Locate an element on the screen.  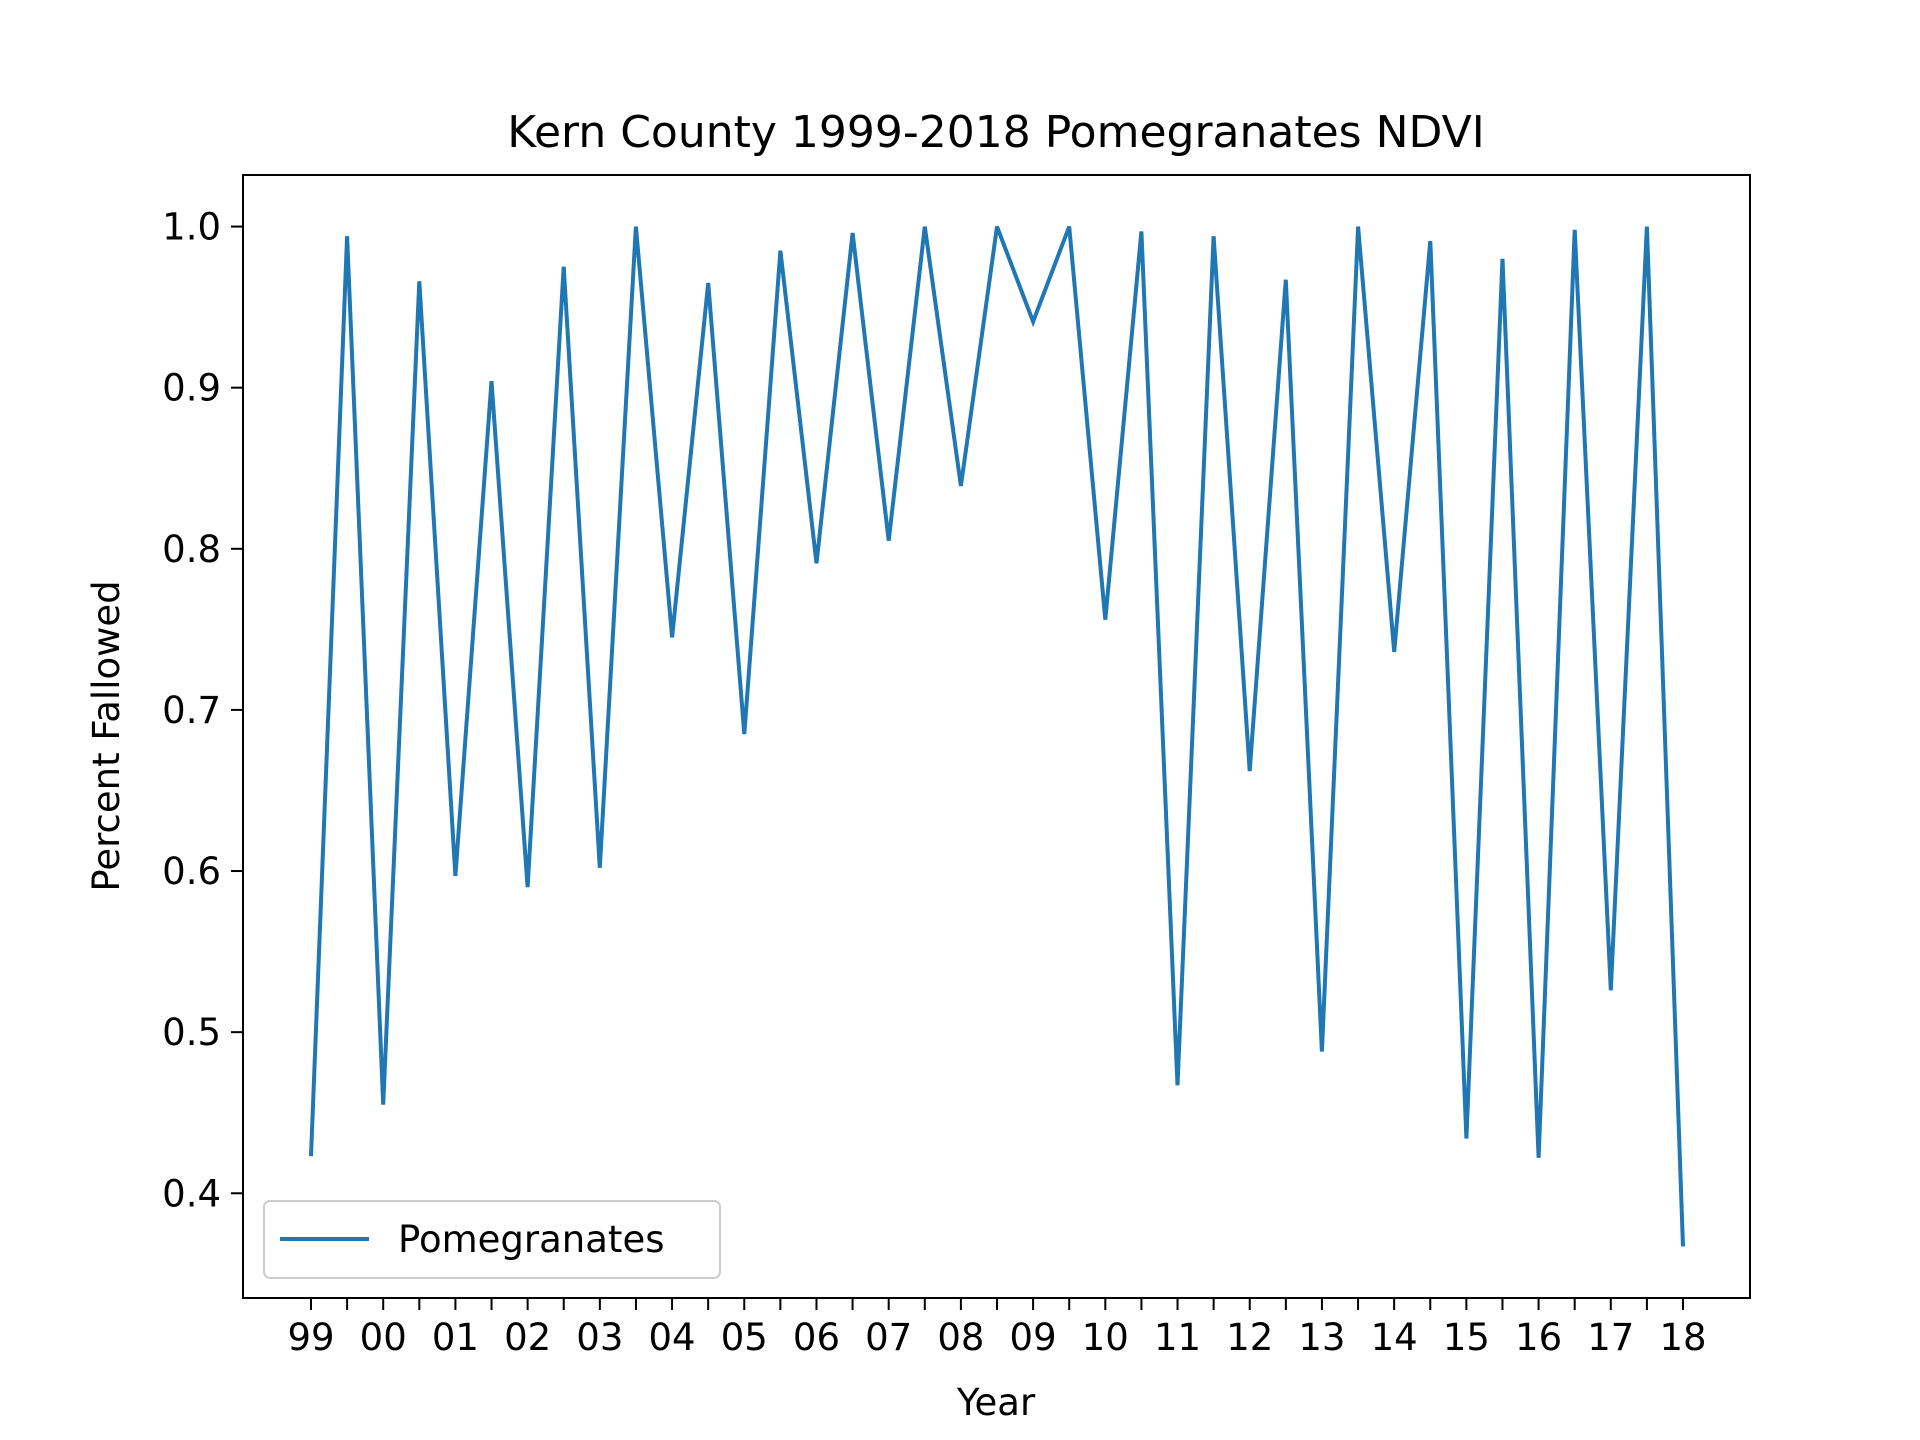
x-tick-label: 09 is located at coordinates (1033, 1337).